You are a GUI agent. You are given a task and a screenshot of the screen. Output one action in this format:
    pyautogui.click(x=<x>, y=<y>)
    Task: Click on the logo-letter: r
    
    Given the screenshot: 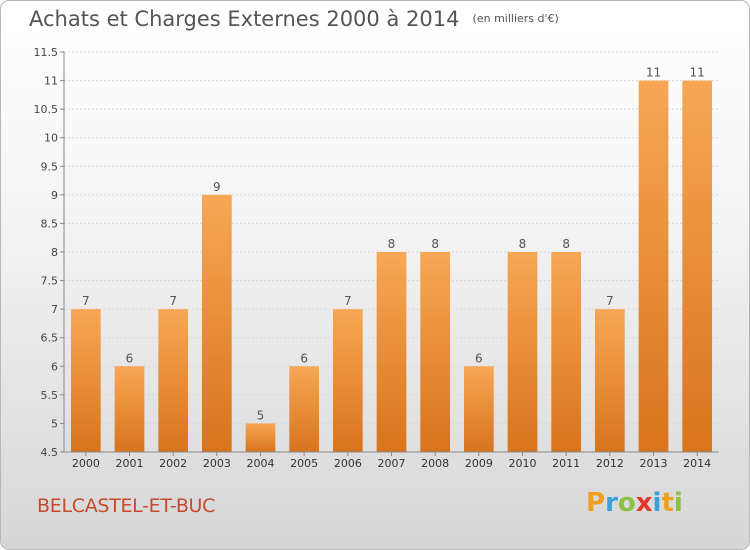 What is the action you would take?
    pyautogui.click(x=611, y=503)
    